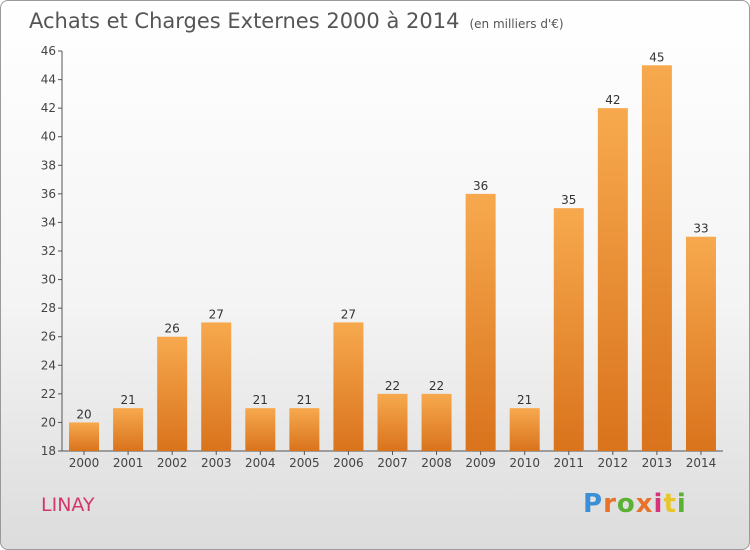 Image resolution: width=750 pixels, height=550 pixels. What do you see at coordinates (568, 200) in the screenshot?
I see `data-label: 35` at bounding box center [568, 200].